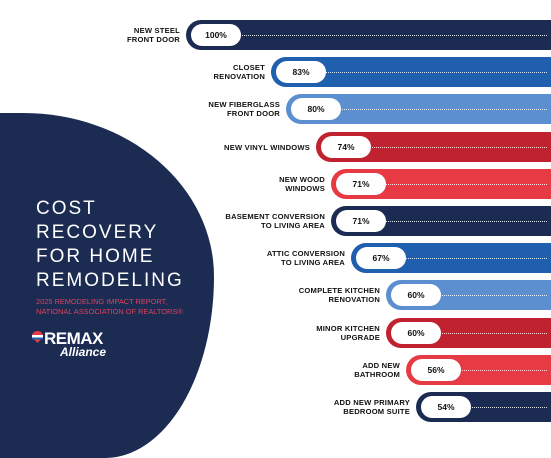  I want to click on category-label: NEW STEEL FRONT DOOR, so click(153, 35).